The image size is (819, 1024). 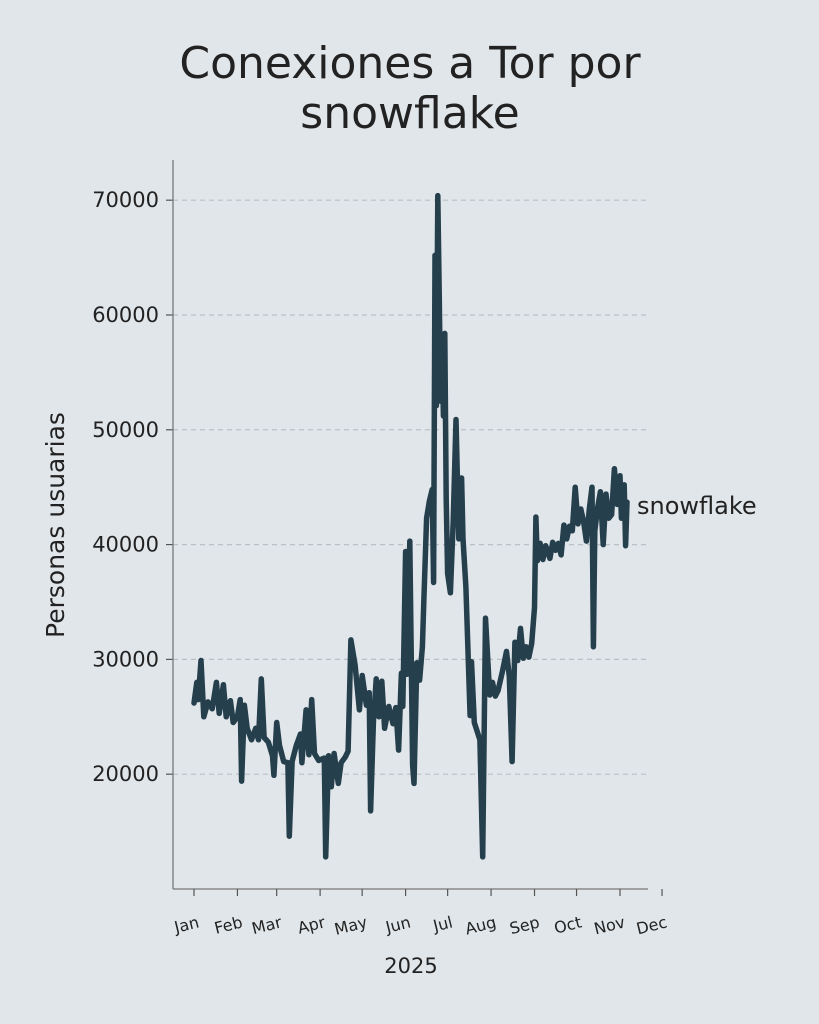 I want to click on x-tick-label: Dec, so click(x=651, y=925).